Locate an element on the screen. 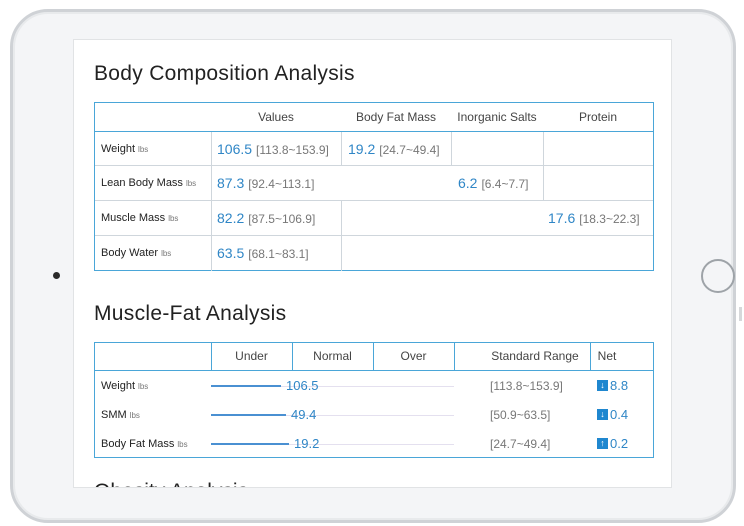  body-fat-mass-bar-value: 19.2 is located at coordinates (307, 443).